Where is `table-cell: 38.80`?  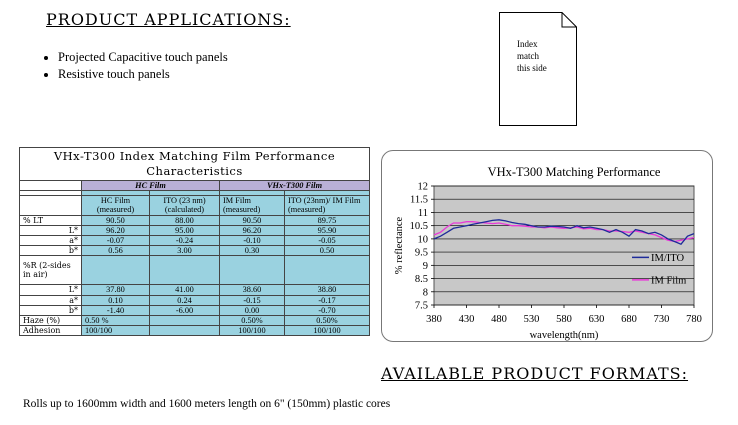 table-cell: 38.80 is located at coordinates (327, 290).